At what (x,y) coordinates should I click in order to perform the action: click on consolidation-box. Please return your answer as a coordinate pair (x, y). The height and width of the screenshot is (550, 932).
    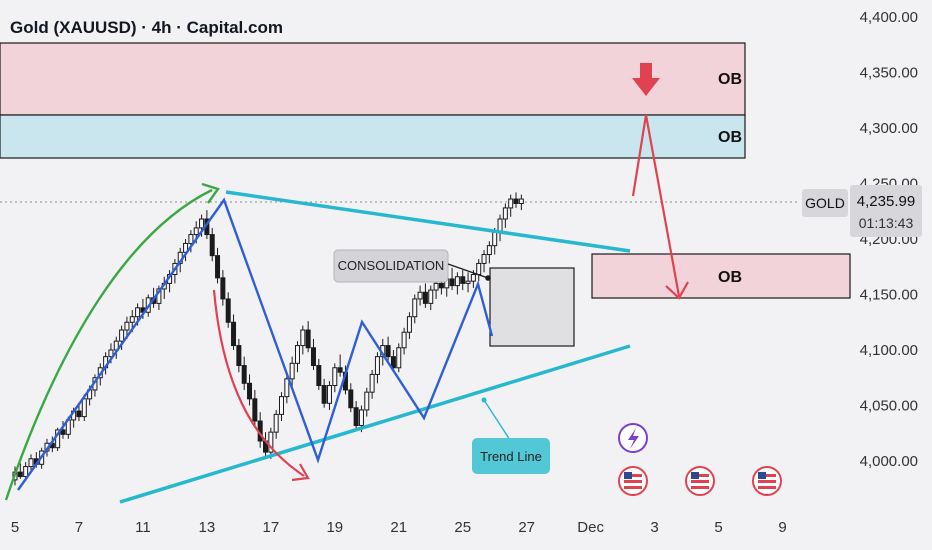
    Looking at the image, I should click on (532, 307).